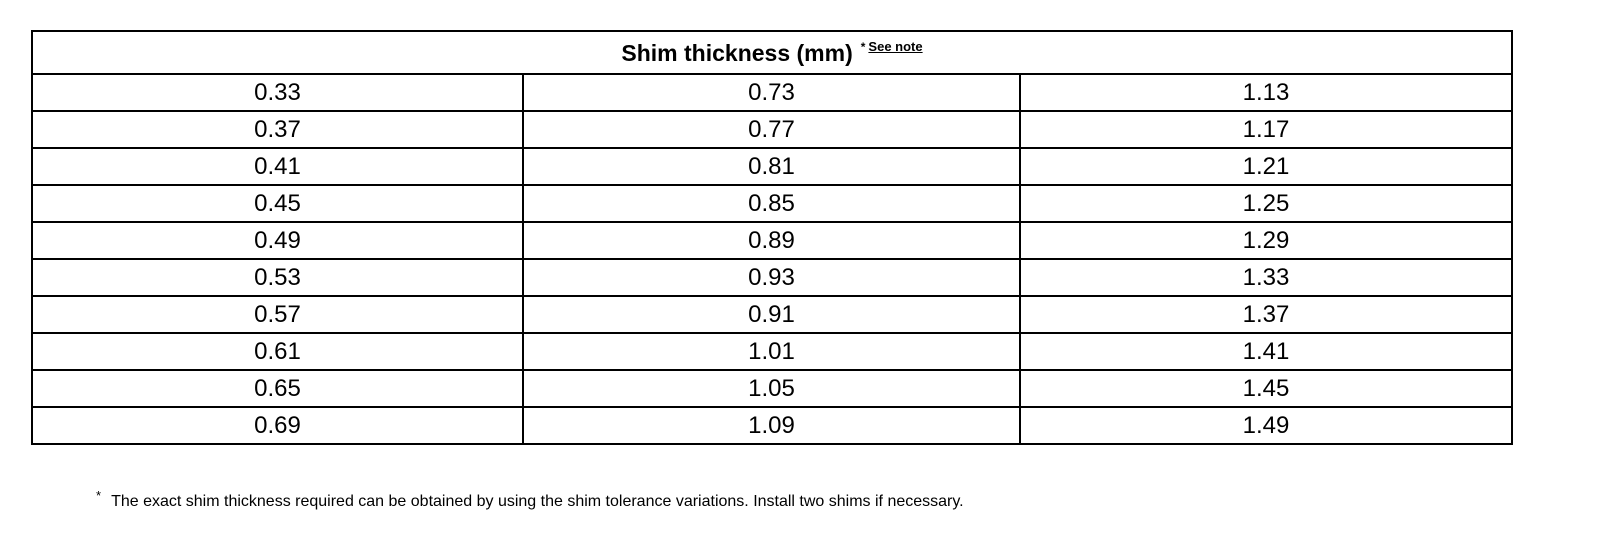  I want to click on table-cell: 1.41, so click(1266, 351).